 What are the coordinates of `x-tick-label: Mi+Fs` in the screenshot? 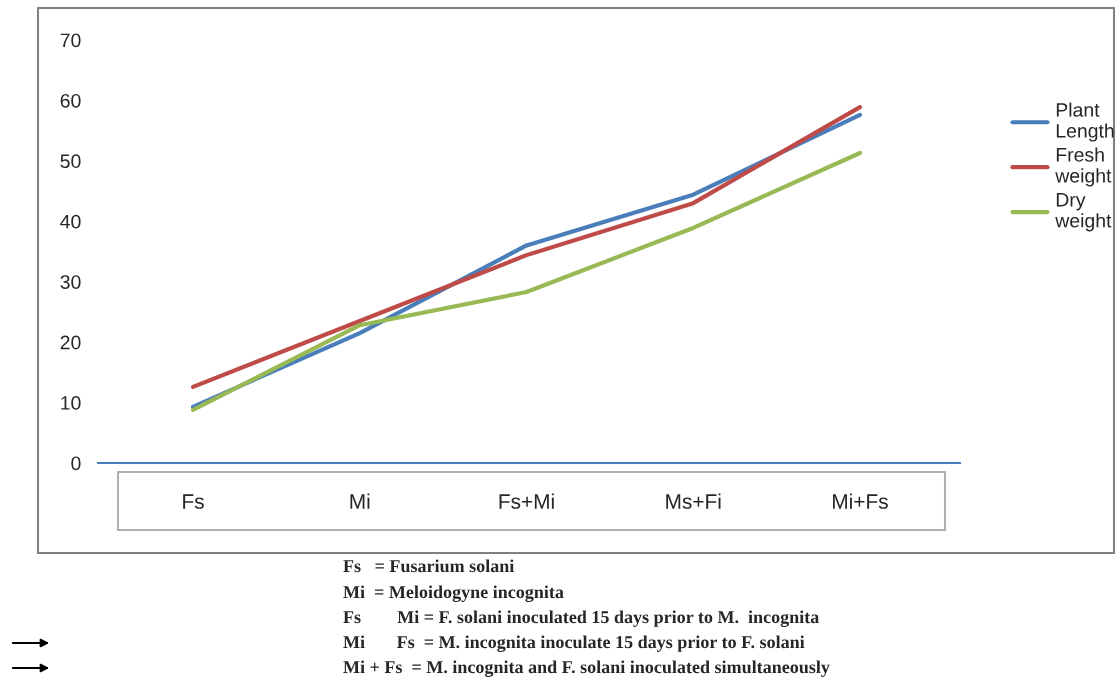 It's located at (860, 501).